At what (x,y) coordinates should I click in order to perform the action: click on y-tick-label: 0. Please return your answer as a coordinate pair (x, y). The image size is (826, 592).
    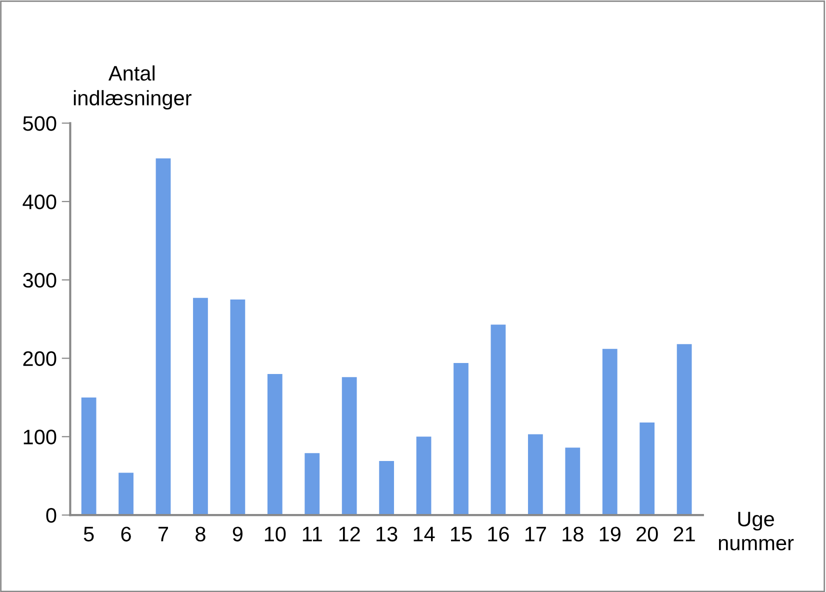
    Looking at the image, I should click on (51, 515).